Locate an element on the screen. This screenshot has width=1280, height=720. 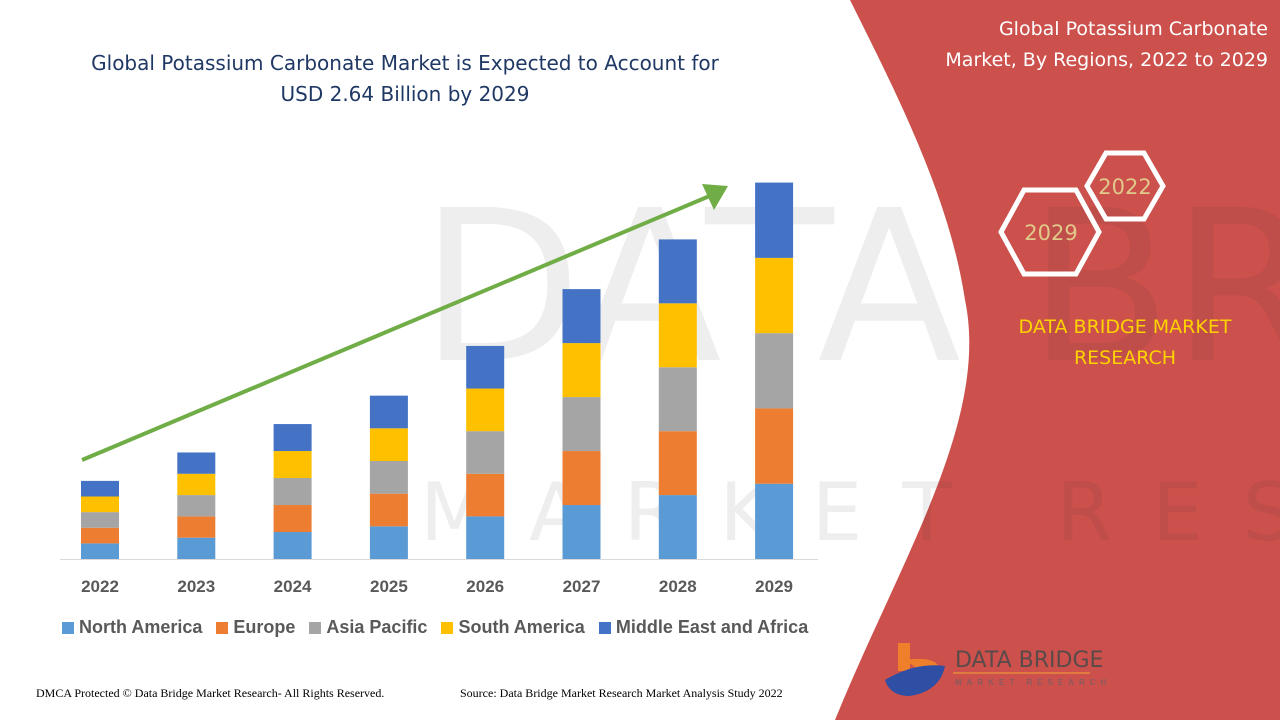
bar-segment-2027-europe is located at coordinates (581, 478).